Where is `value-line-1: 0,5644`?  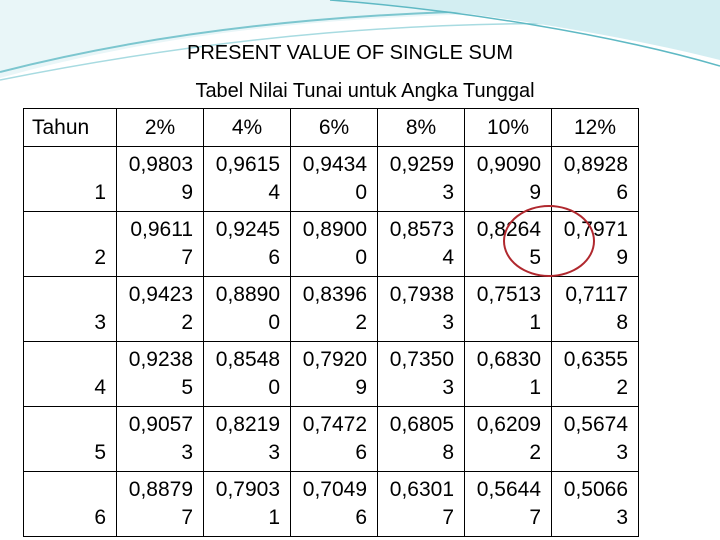 value-line-1: 0,5644 is located at coordinates (508, 489).